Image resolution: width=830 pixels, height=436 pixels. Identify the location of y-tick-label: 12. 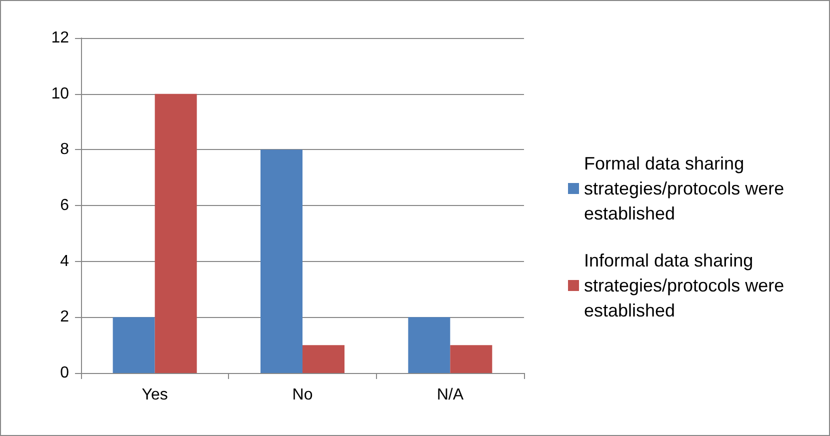
(60, 38).